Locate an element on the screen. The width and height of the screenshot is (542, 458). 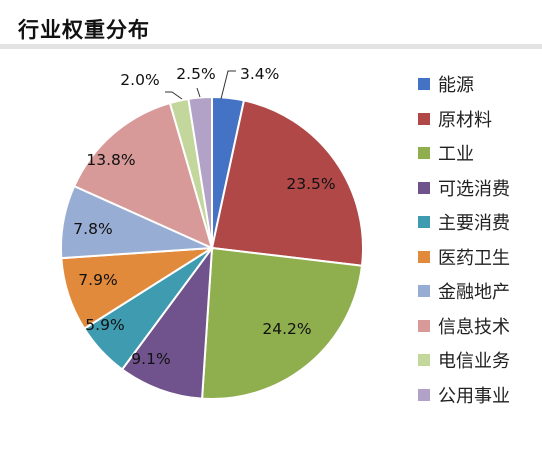
data-label-7: 7.8% is located at coordinates (92, 229).